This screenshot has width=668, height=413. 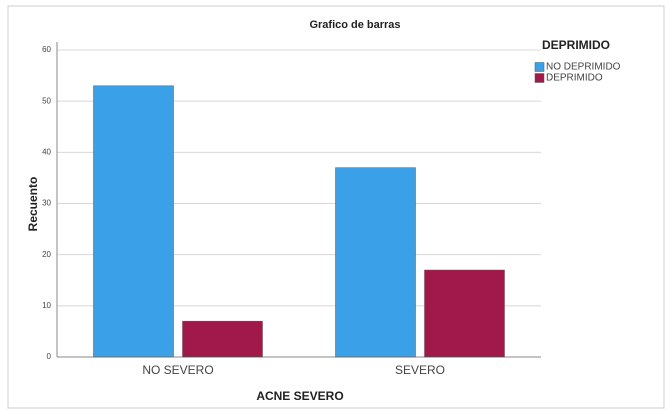 What do you see at coordinates (420, 370) in the screenshot?
I see `x-tick-label: SEVERO` at bounding box center [420, 370].